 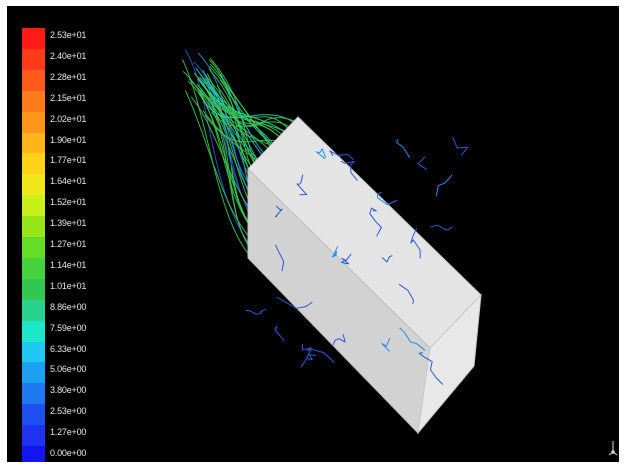 I want to click on colormap-entry: 1.77e+01, so click(x=58, y=164).